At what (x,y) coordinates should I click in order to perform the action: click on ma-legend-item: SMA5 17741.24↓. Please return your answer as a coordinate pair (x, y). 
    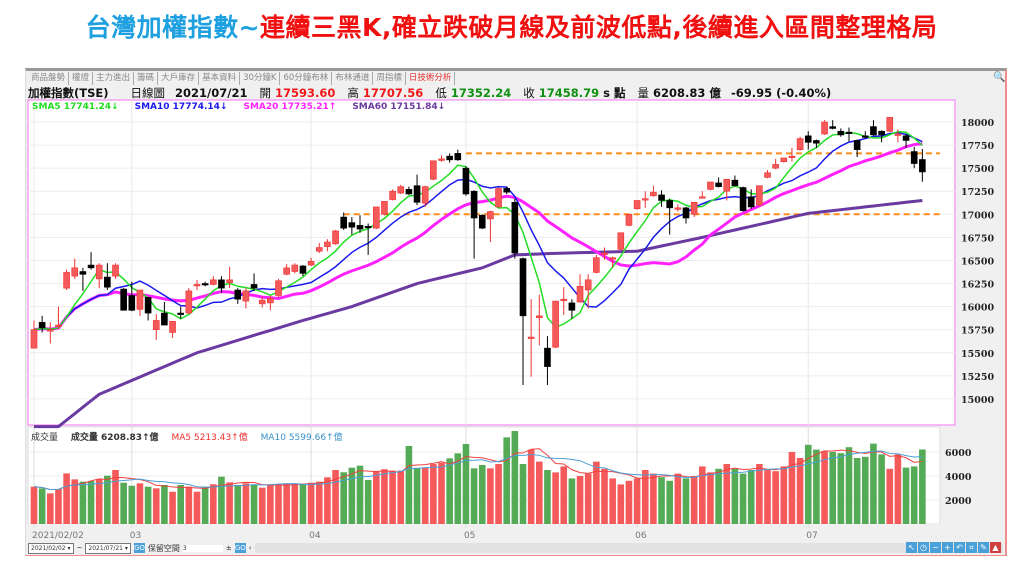
    Looking at the image, I should click on (75, 107).